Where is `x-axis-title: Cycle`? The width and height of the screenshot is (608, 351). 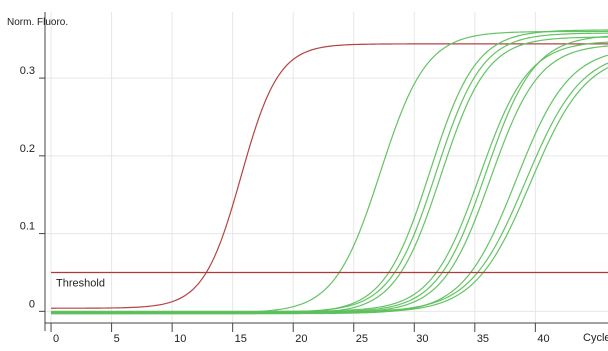 x-axis-title: Cycle is located at coordinates (595, 338).